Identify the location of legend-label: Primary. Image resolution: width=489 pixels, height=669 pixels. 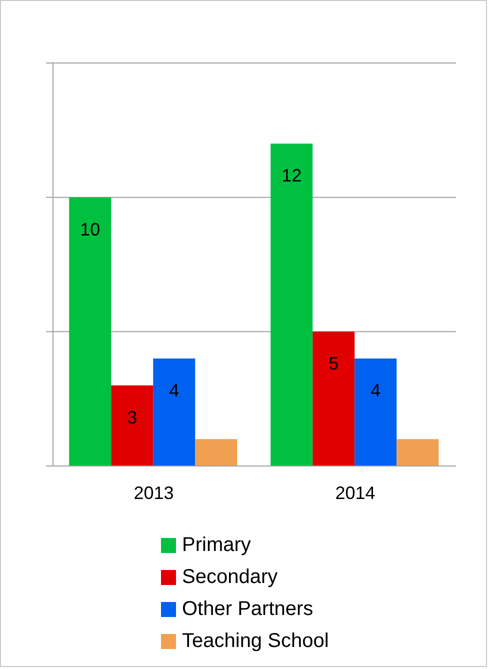
(216, 545).